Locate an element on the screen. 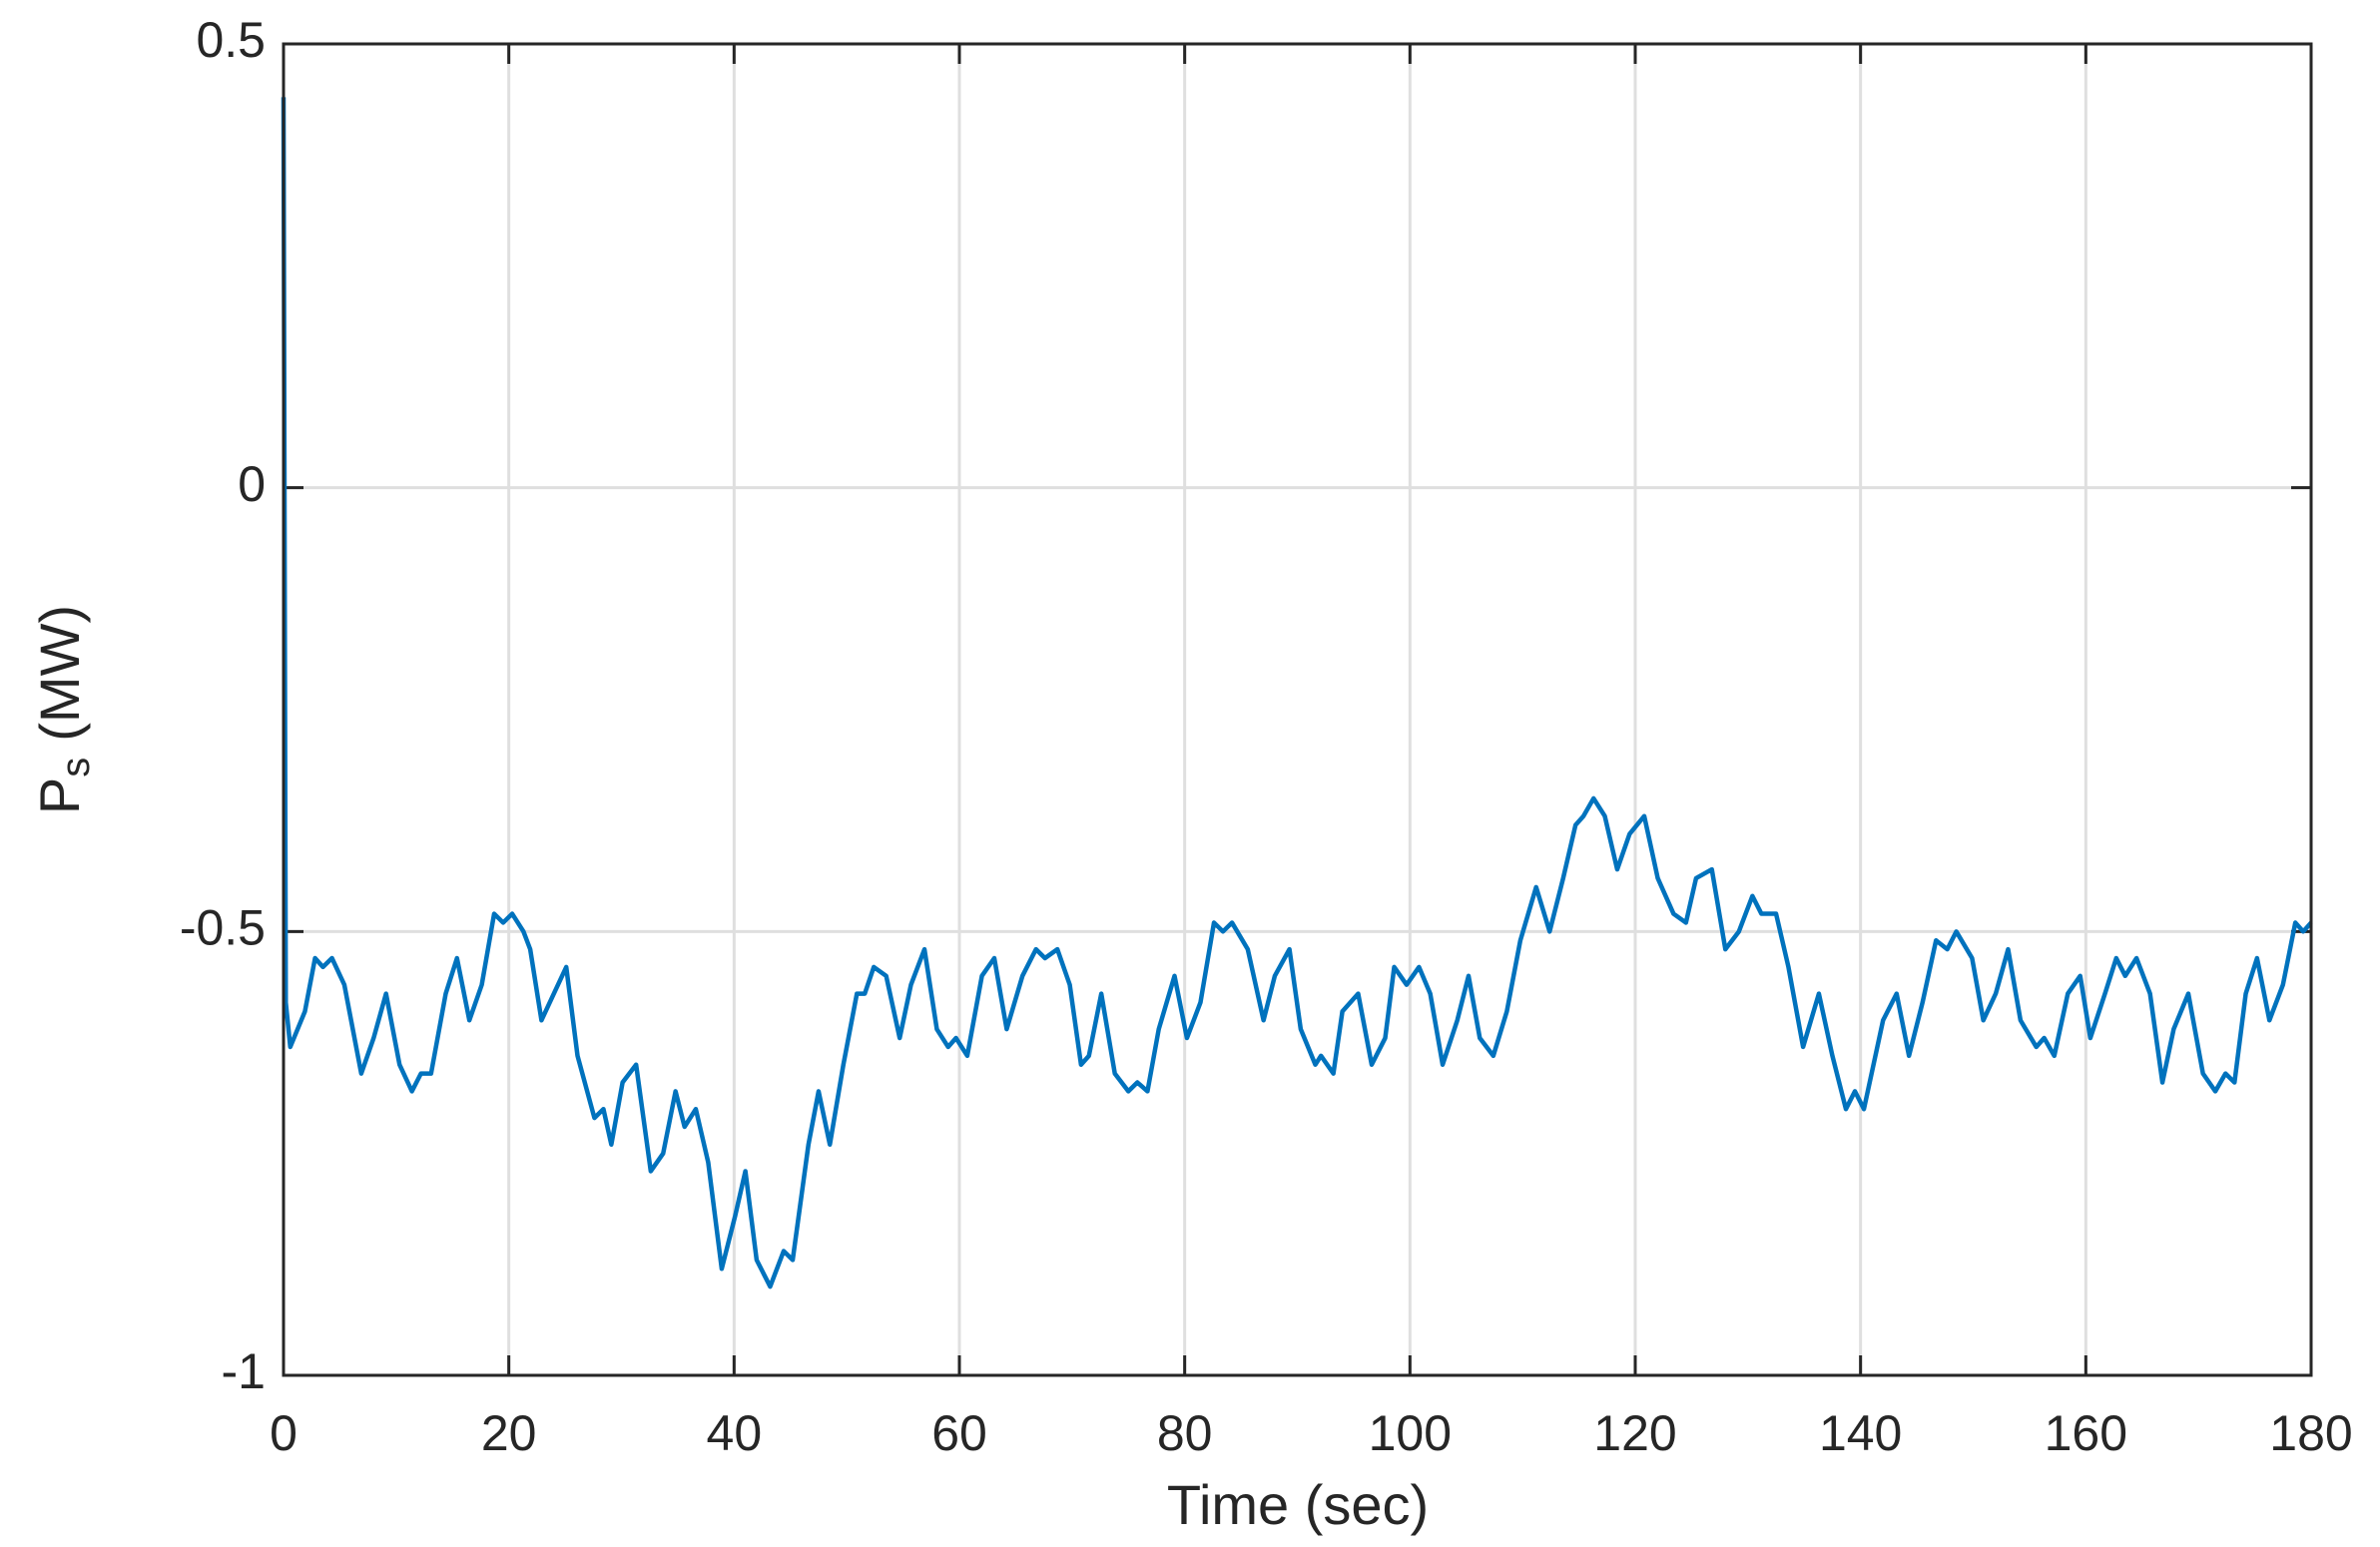 Image resolution: width=2380 pixels, height=1547 pixels. y-axis-label-sub: s is located at coordinates (76, 767).